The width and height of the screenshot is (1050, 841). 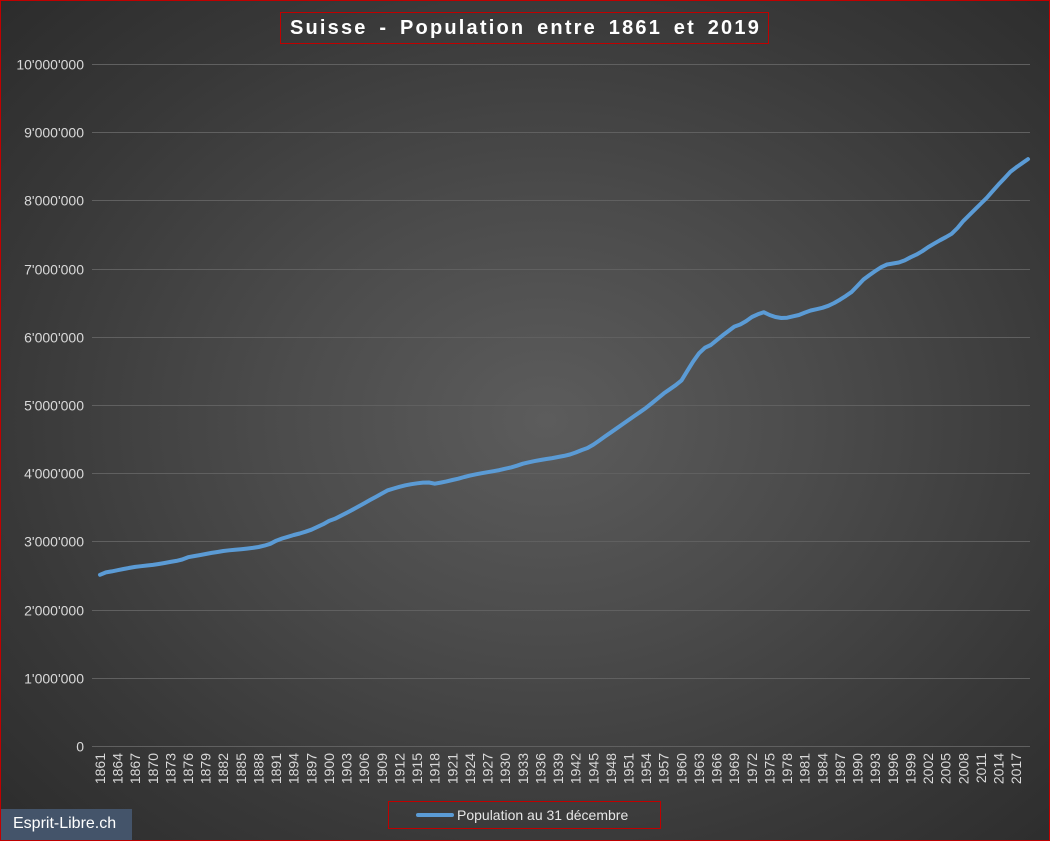 I want to click on x-tick-label: 1885, so click(x=241, y=768).